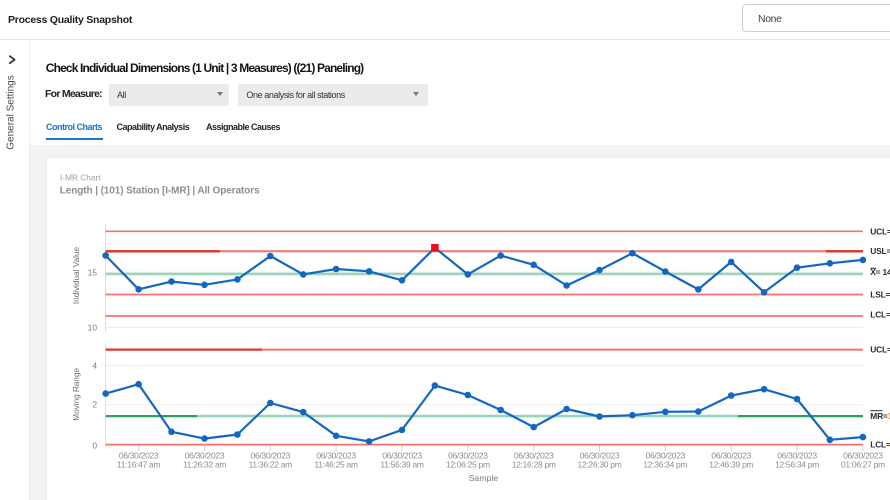 The image size is (890, 500). I want to click on svg-text: 12:06:25 pm, so click(468, 464).